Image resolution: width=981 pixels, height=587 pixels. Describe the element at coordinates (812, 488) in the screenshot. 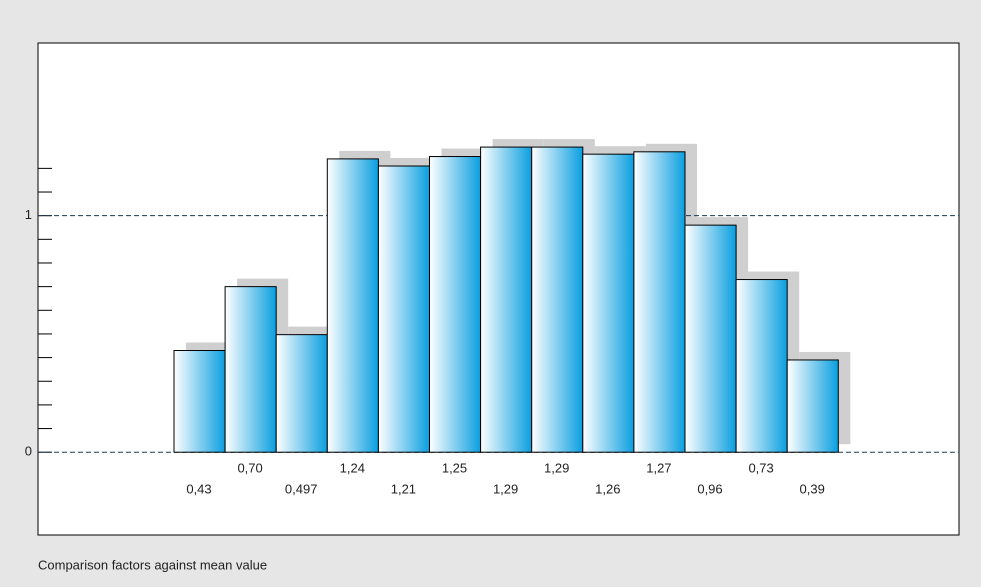

I see `data-label: 0,39` at that location.